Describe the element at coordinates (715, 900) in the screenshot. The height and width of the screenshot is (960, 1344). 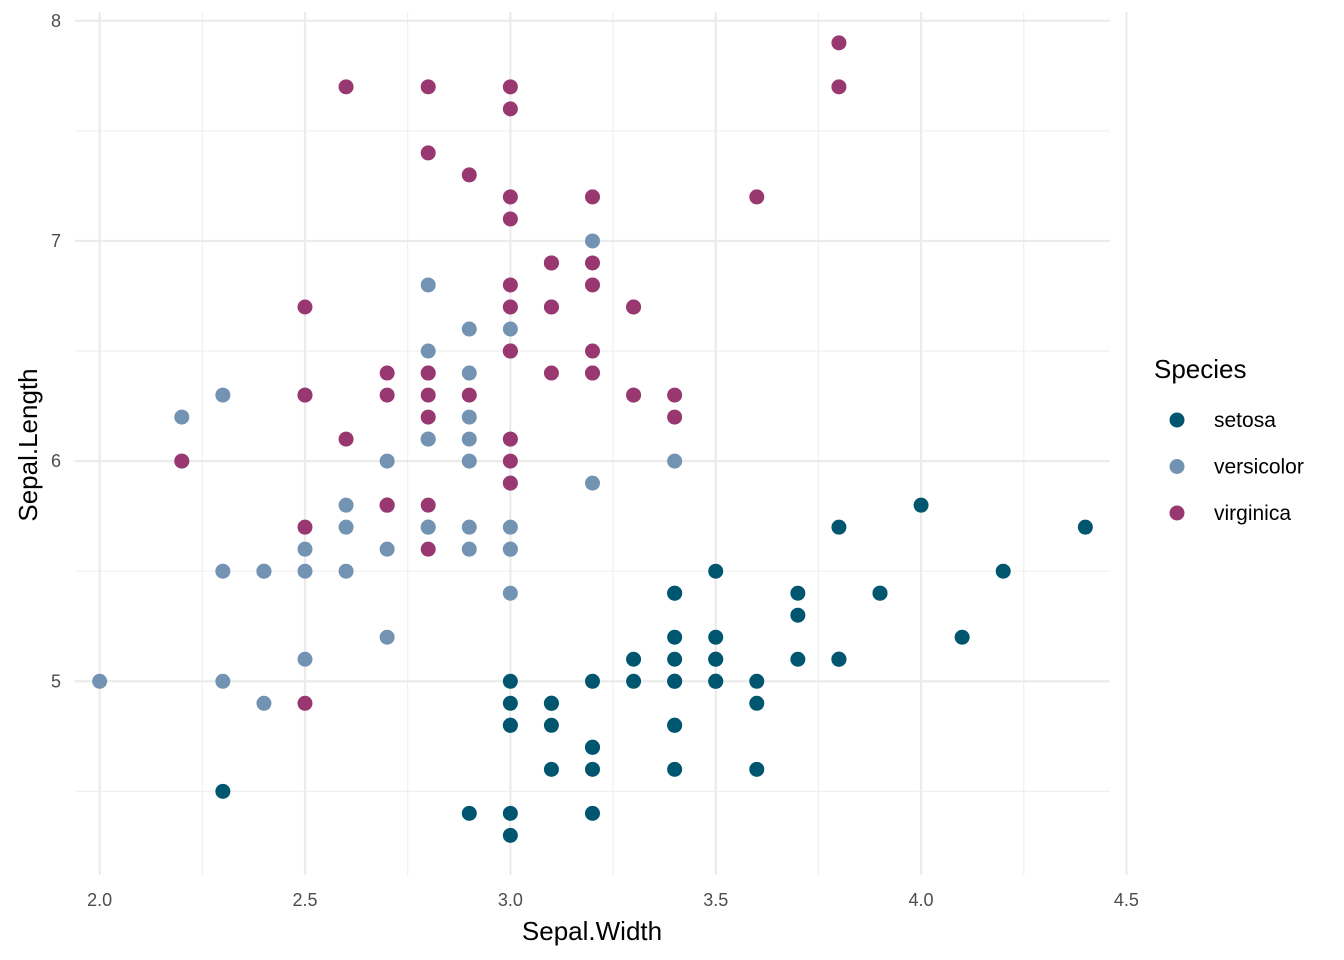
I see `x-tick-label: 3.5` at that location.